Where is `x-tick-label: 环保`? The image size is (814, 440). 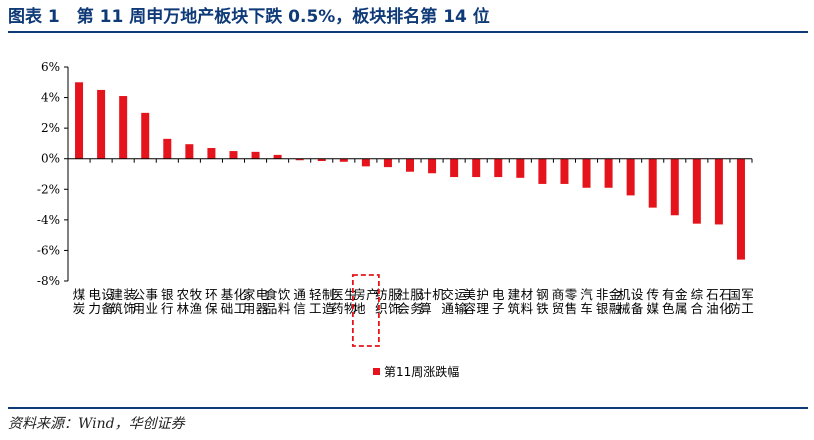 x-tick-label: 环保 is located at coordinates (211, 301).